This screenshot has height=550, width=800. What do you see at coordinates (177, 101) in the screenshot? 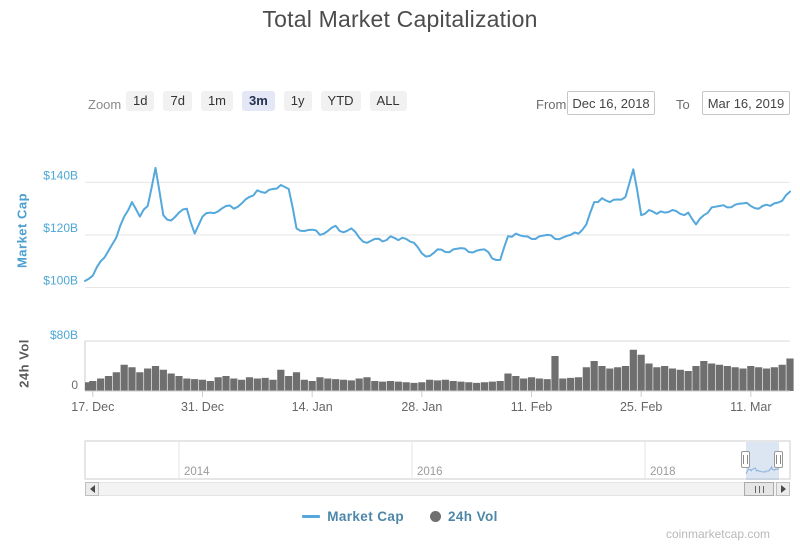
I see `zoom-button-7d: 7d` at bounding box center [177, 101].